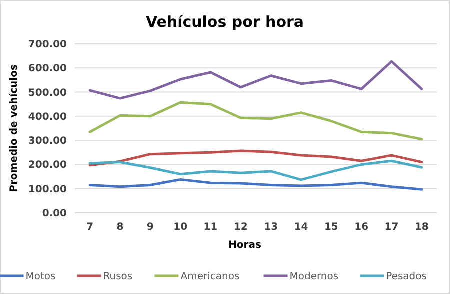 The image size is (450, 294). Describe the element at coordinates (48, 190) in the screenshot. I see `y-tick-label: 100.00` at that location.